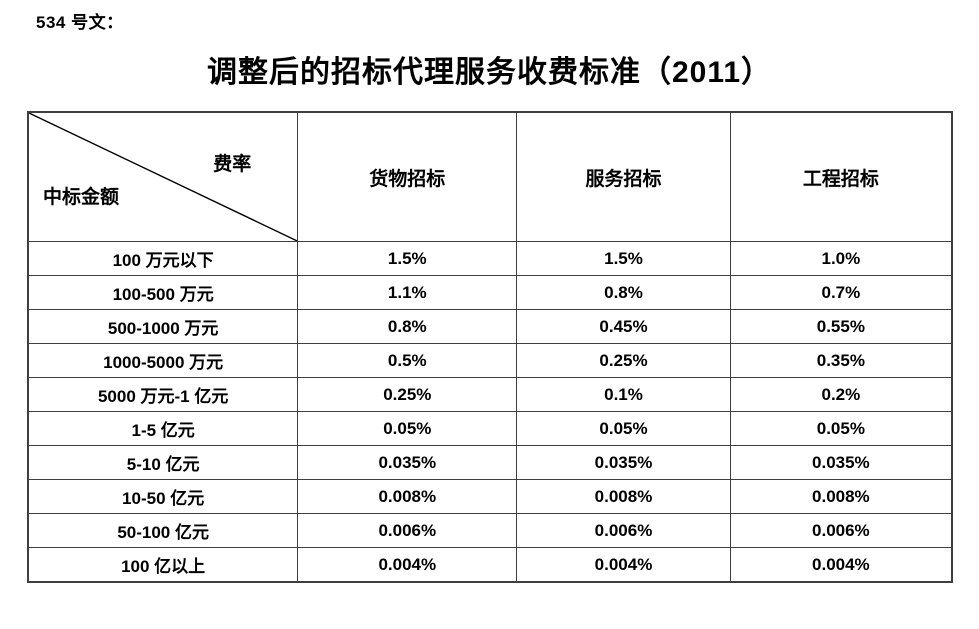 Image resolution: width=979 pixels, height=629 pixels. What do you see at coordinates (163, 496) in the screenshot?
I see `row-label-bid-amount-range: 10-50 亿元` at bounding box center [163, 496].